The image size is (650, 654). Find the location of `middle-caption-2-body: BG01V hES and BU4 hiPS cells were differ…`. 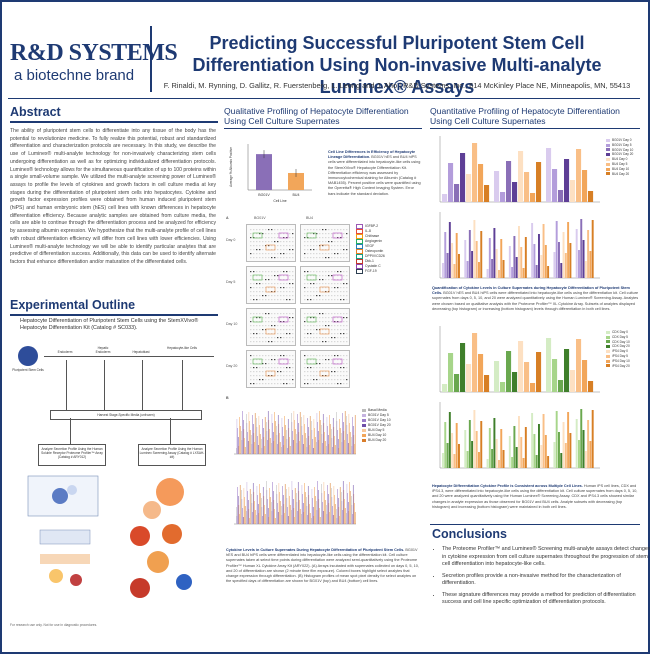

middle-caption-2-body: BG01V hES and BU4 hiPS cells were differ… is located at coordinates (322, 566).